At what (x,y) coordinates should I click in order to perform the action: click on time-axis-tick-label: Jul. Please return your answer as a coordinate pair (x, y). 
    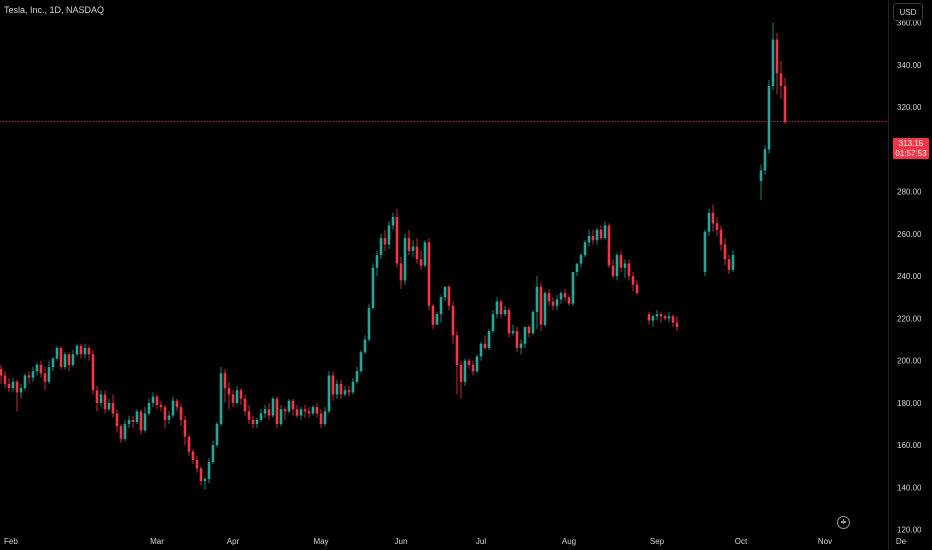
    Looking at the image, I should click on (481, 541).